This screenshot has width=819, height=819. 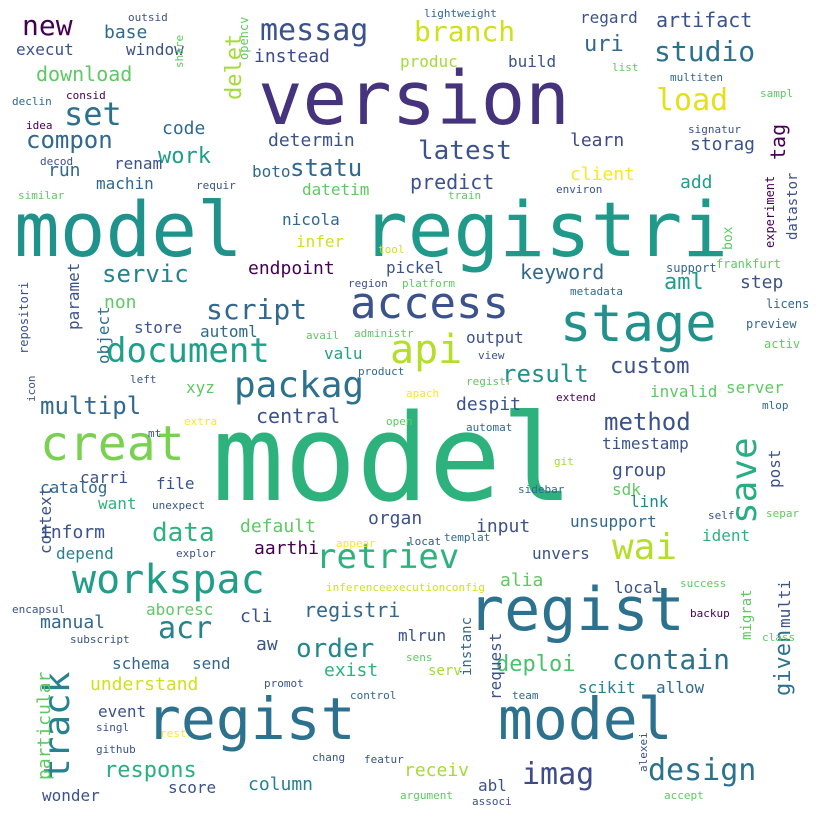 I want to click on cloud-word: aml, so click(x=684, y=282).